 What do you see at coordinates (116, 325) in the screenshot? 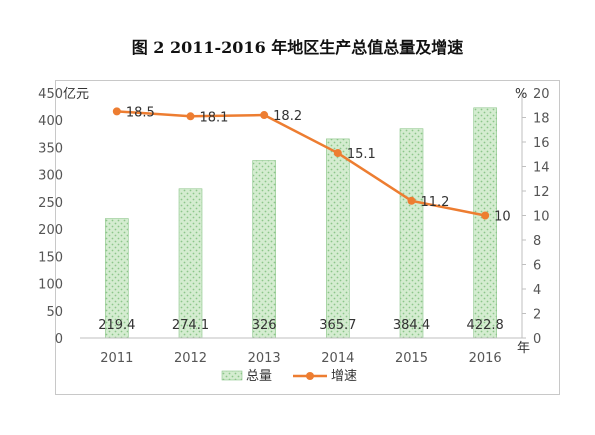
I see `bar-value-label: 219.4` at bounding box center [116, 325].